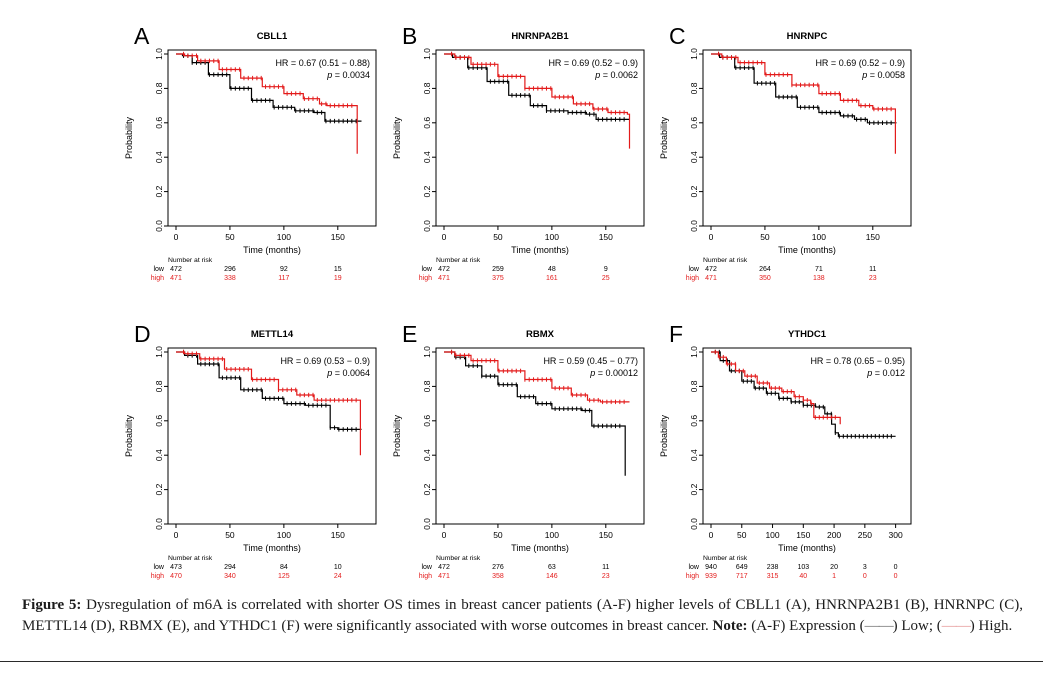 The height and width of the screenshot is (675, 1043). Describe the element at coordinates (606, 278) in the screenshot. I see `svg-text: 25` at that location.